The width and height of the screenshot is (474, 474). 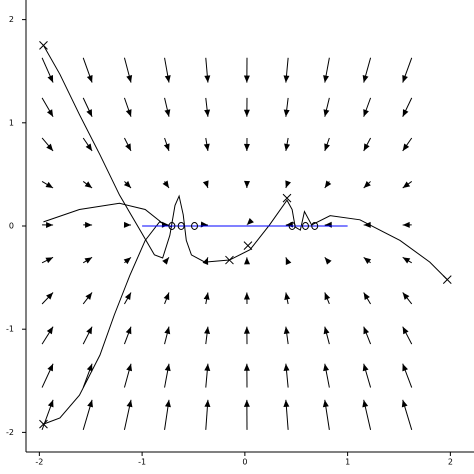 I want to click on y-tick-label: 0, so click(x=11, y=226).